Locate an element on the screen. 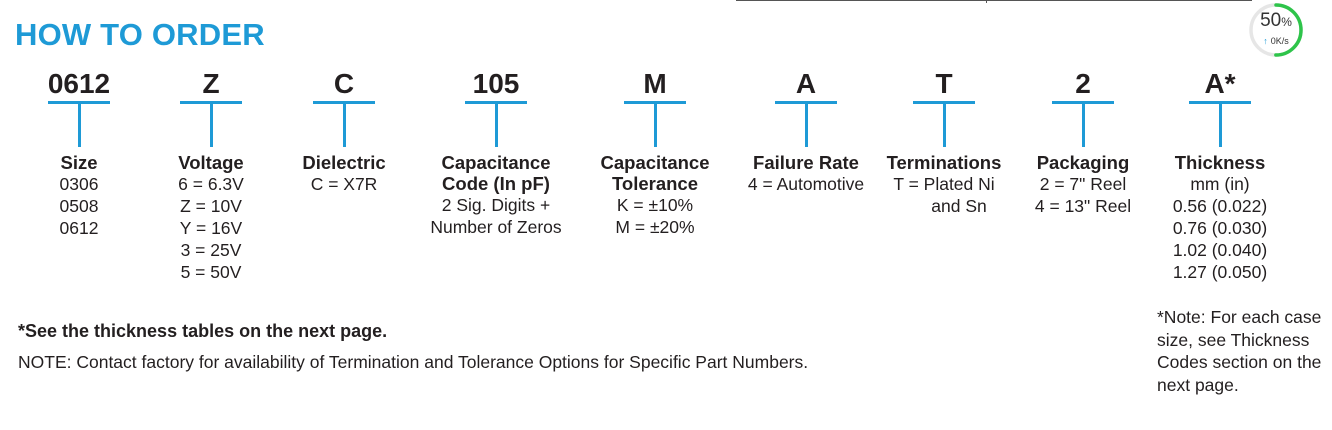 The height and width of the screenshot is (430, 1332). order-column-terminations: T Terminations T = Plated Ni and Sn is located at coordinates (944, 142).